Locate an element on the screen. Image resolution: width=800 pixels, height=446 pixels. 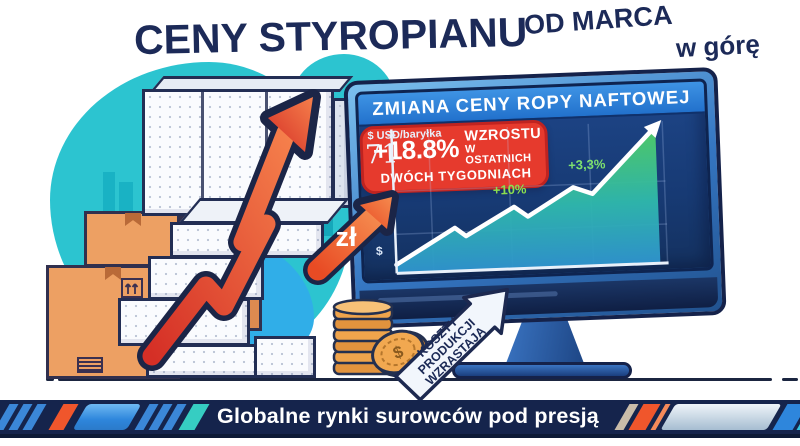
zloty-price-arrow: zł is located at coordinates (351, 237).